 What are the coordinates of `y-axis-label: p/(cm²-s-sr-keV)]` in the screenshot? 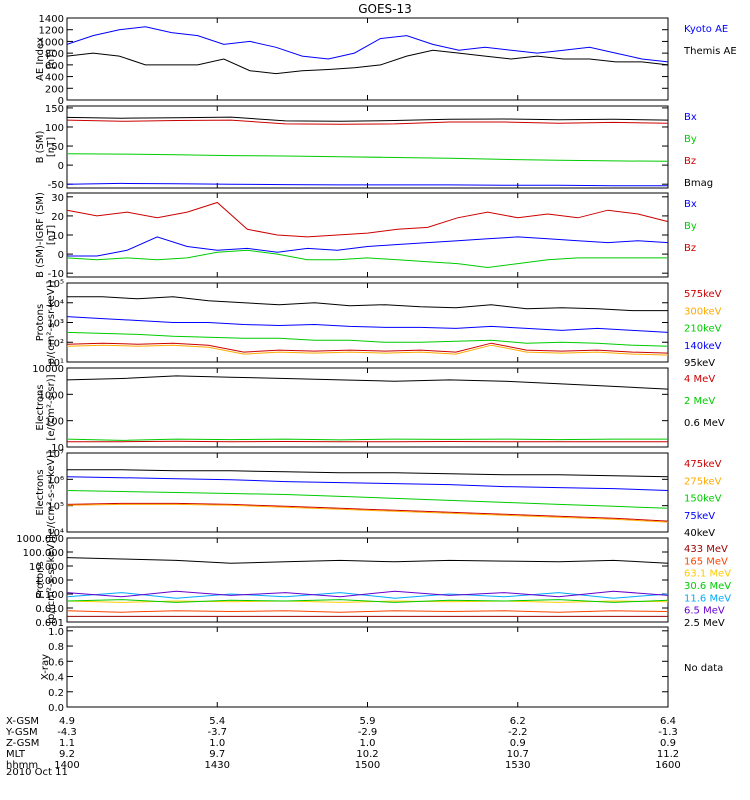 It's located at (51, 323).